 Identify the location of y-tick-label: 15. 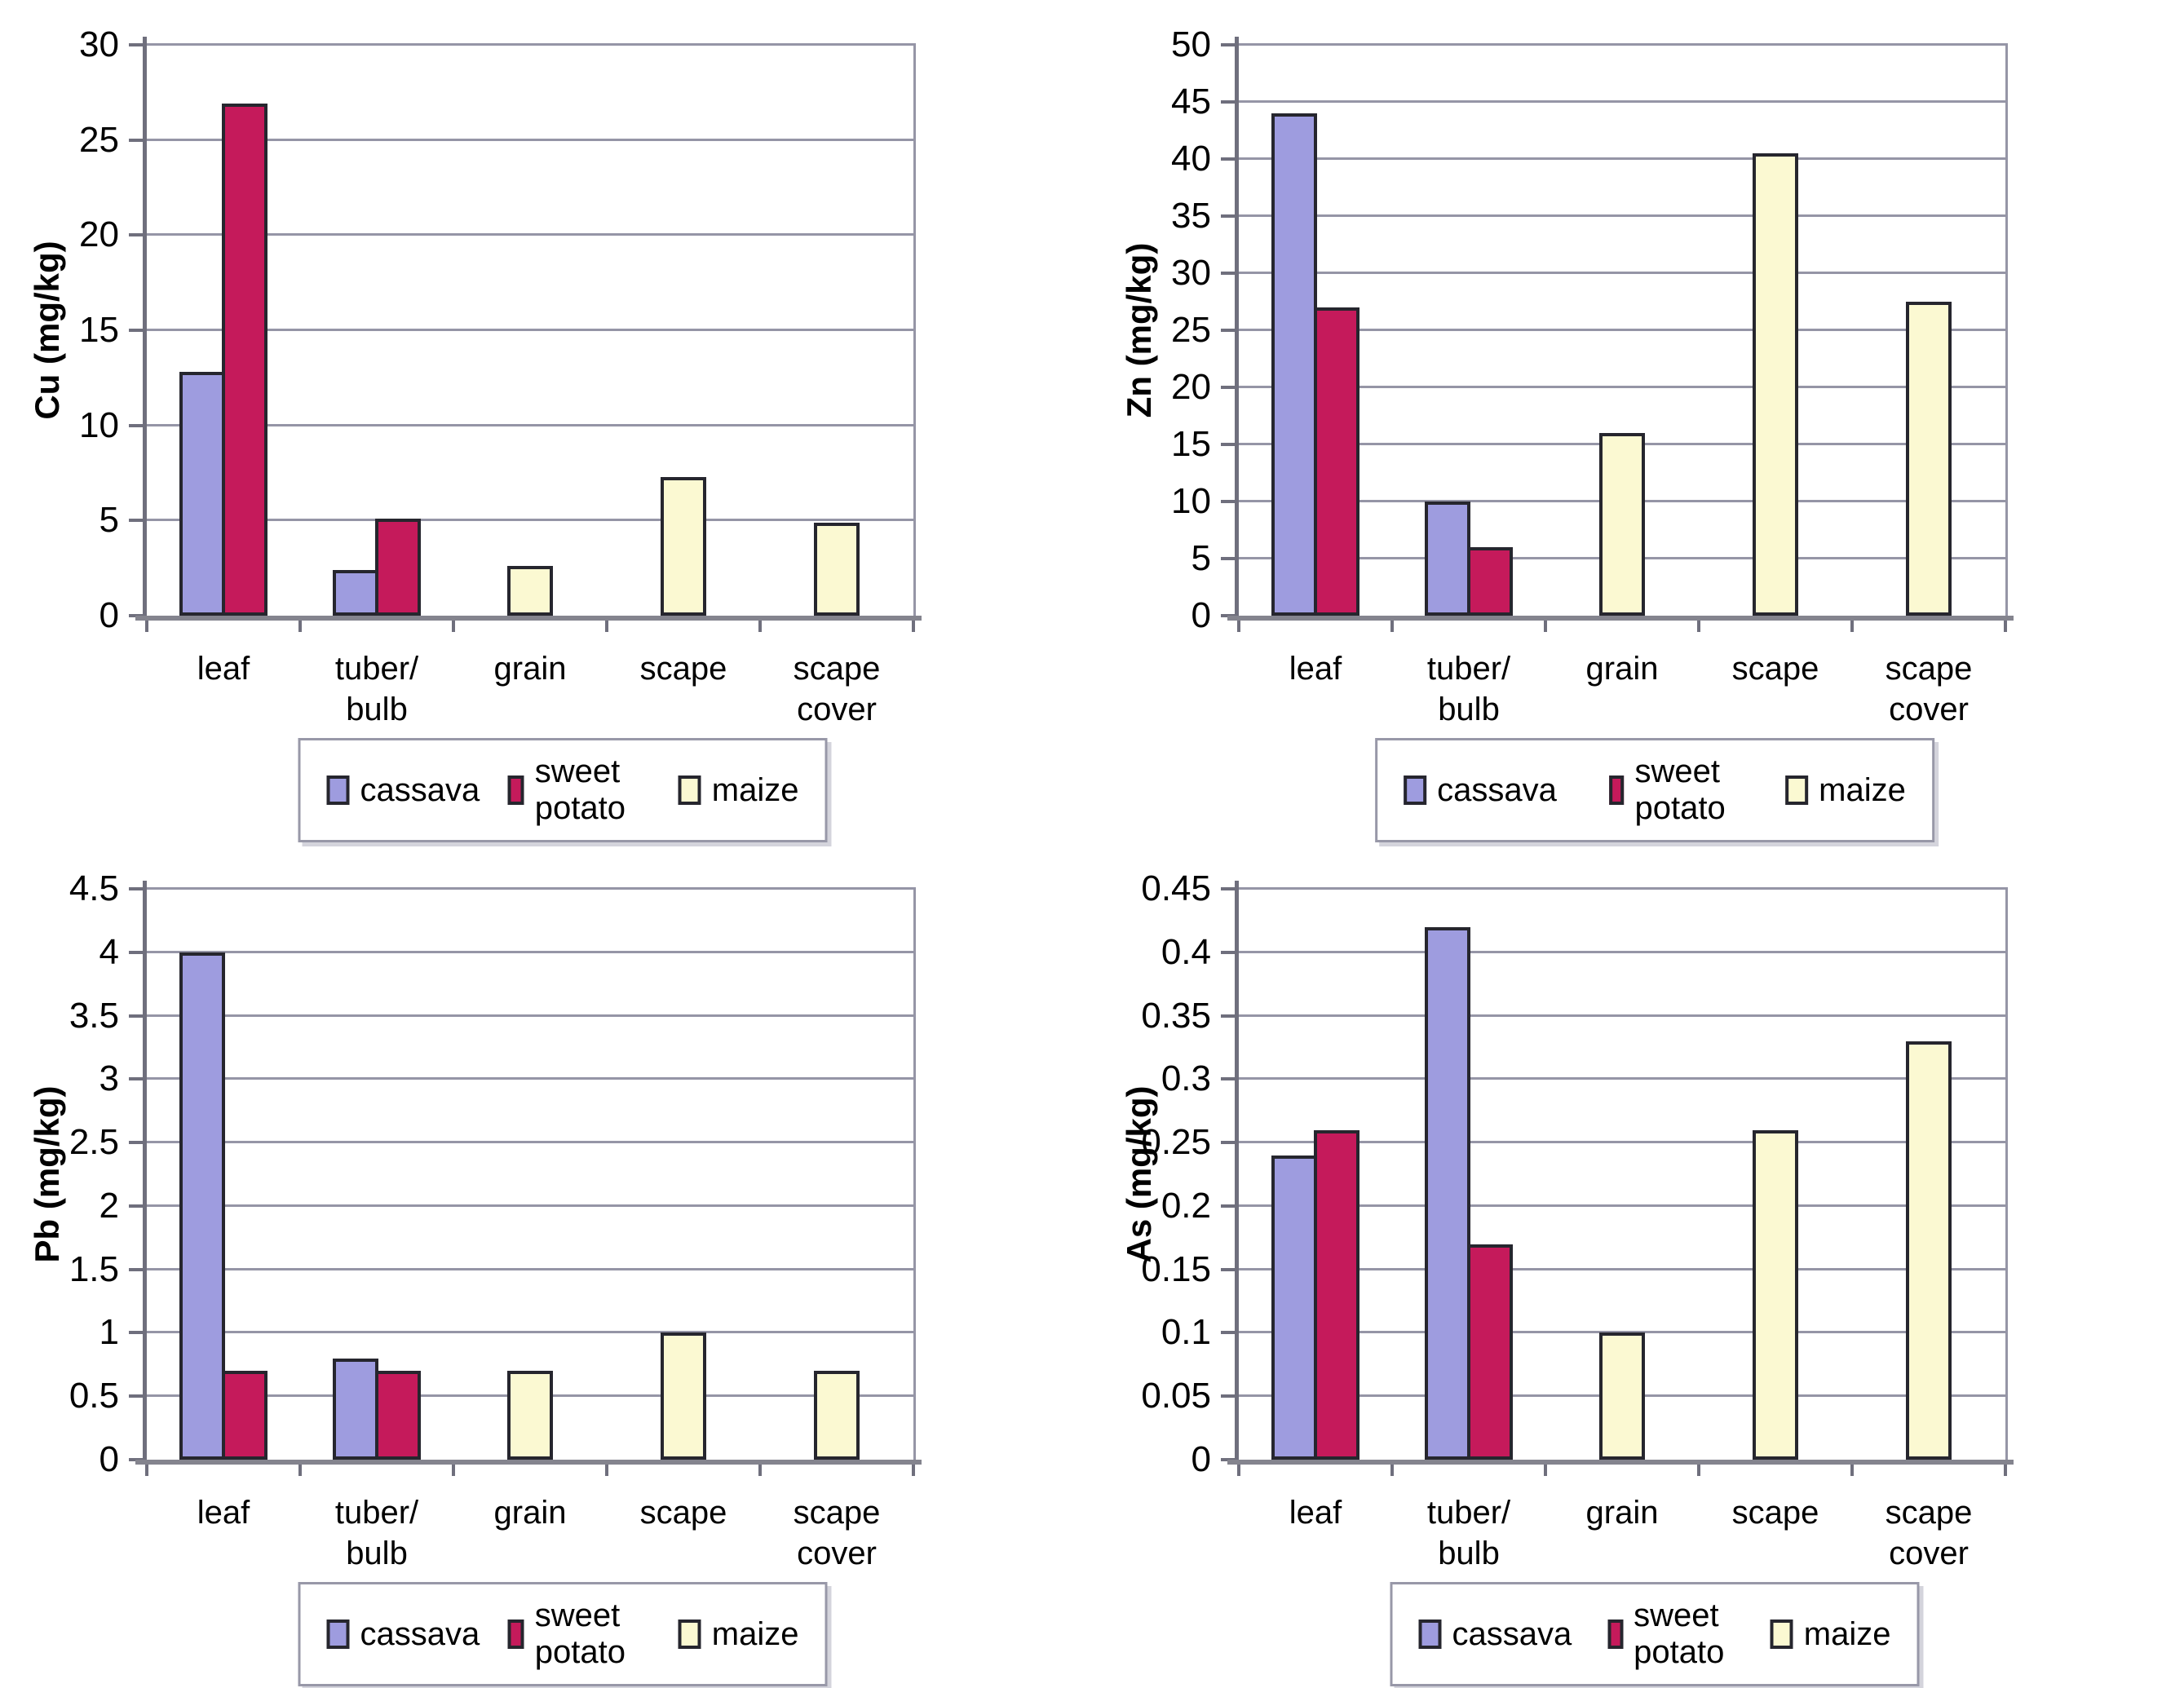
(1191, 444).